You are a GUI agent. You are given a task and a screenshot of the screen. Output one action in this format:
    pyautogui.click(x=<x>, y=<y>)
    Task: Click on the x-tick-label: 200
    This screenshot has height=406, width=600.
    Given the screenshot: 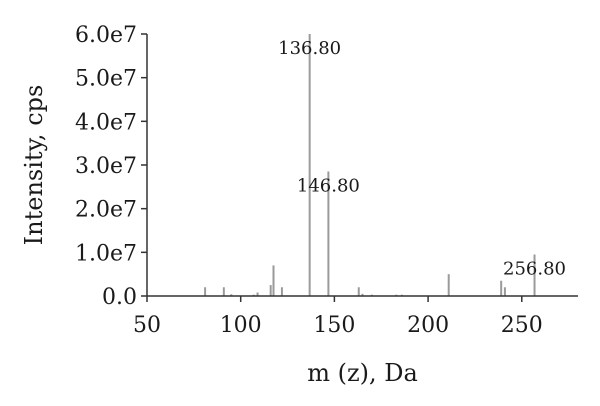 What is the action you would take?
    pyautogui.click(x=428, y=325)
    